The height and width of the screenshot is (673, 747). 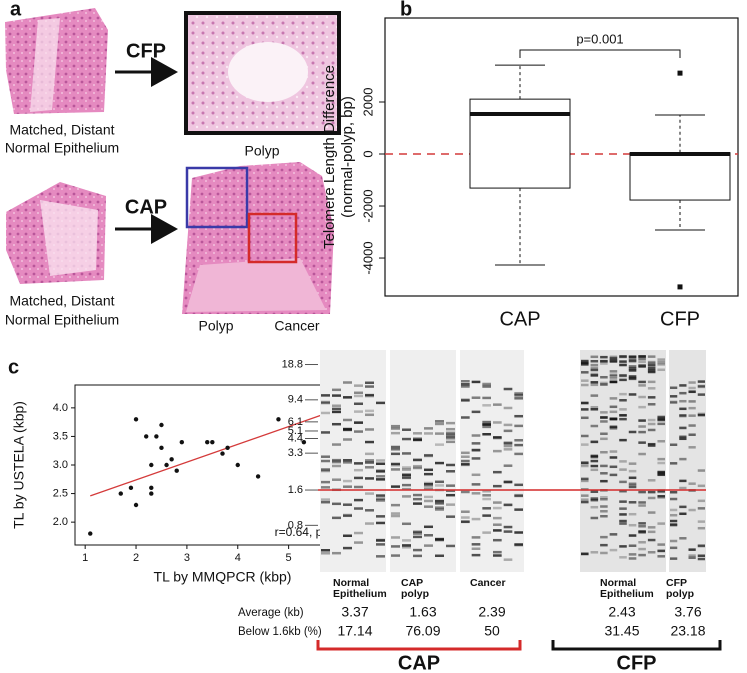 I want to click on ladder-label: 1.6, so click(x=295, y=490).